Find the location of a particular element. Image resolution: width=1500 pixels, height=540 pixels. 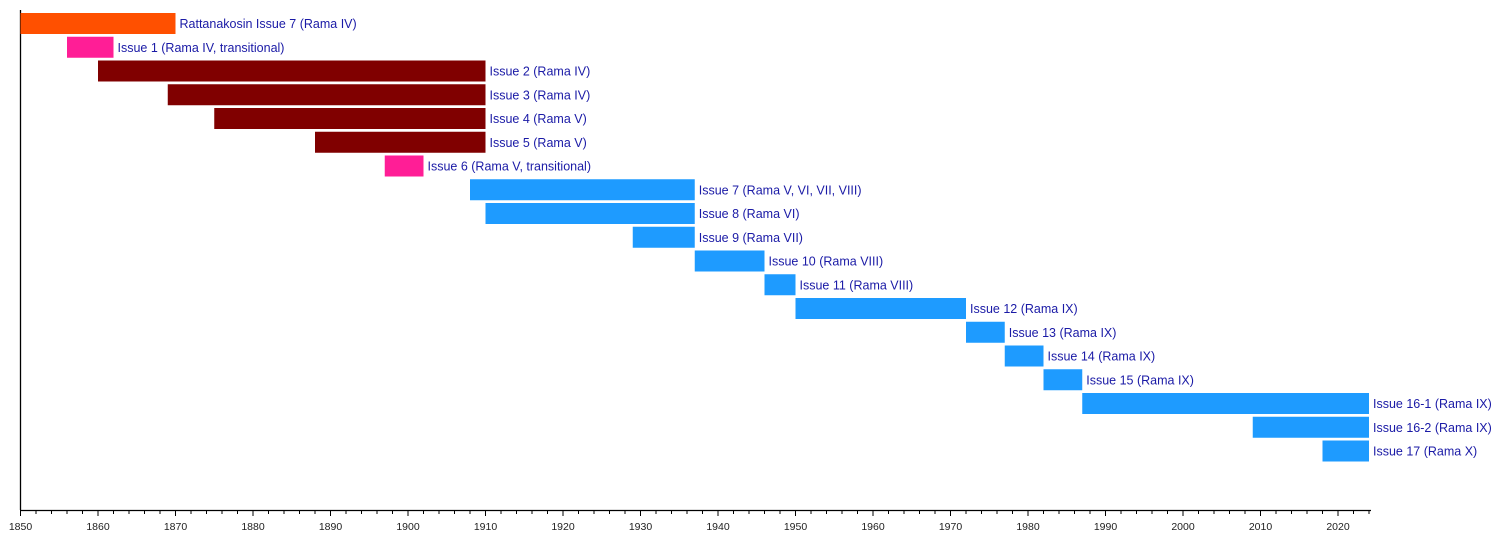

timeline-bar-group: Issue 3 (Rama IV) is located at coordinates (379, 95).